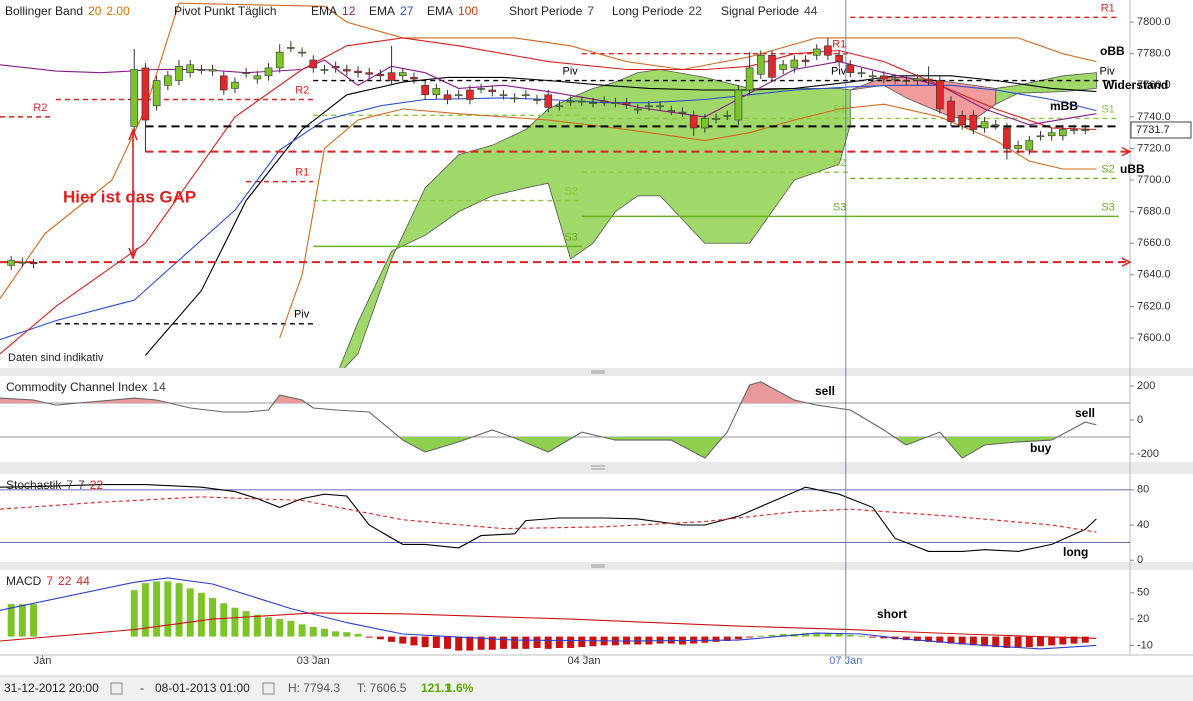 The image size is (1193, 701). I want to click on level-arrow, so click(1126, 151).